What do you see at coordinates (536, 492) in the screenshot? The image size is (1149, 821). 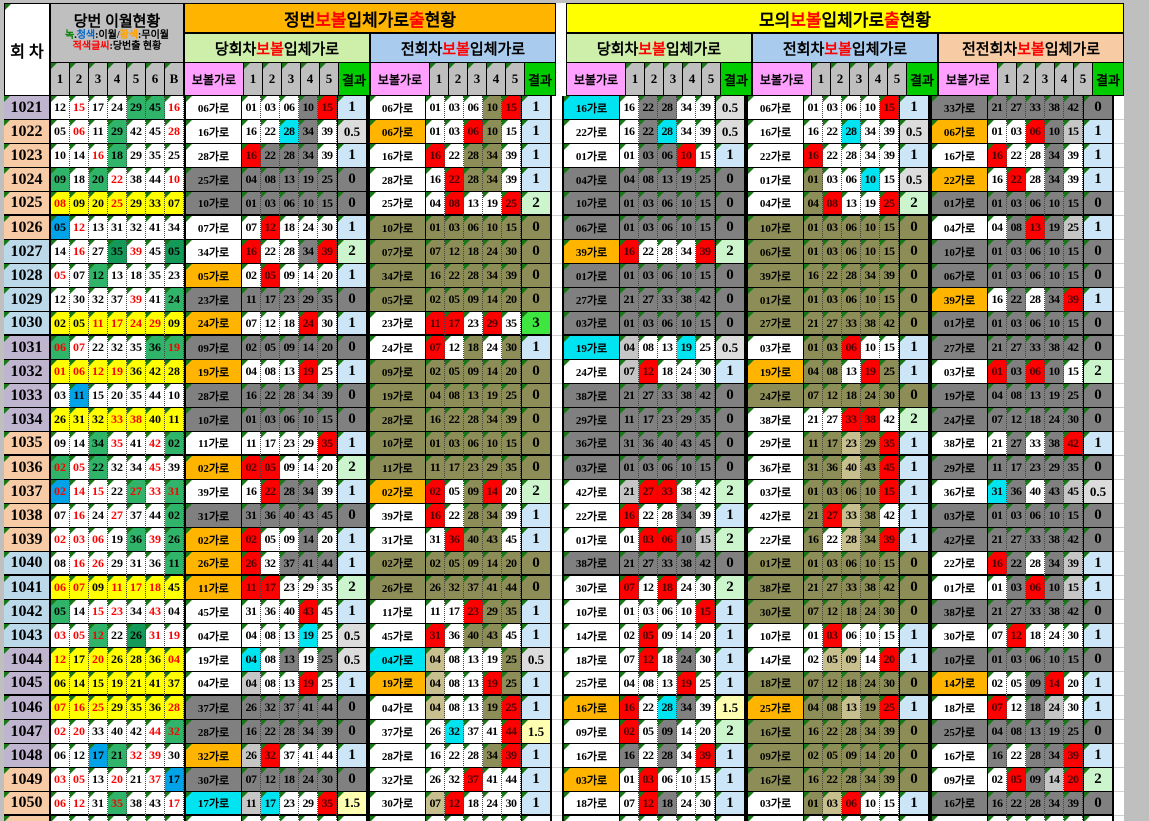 I see `result-cell: 2` at bounding box center [536, 492].